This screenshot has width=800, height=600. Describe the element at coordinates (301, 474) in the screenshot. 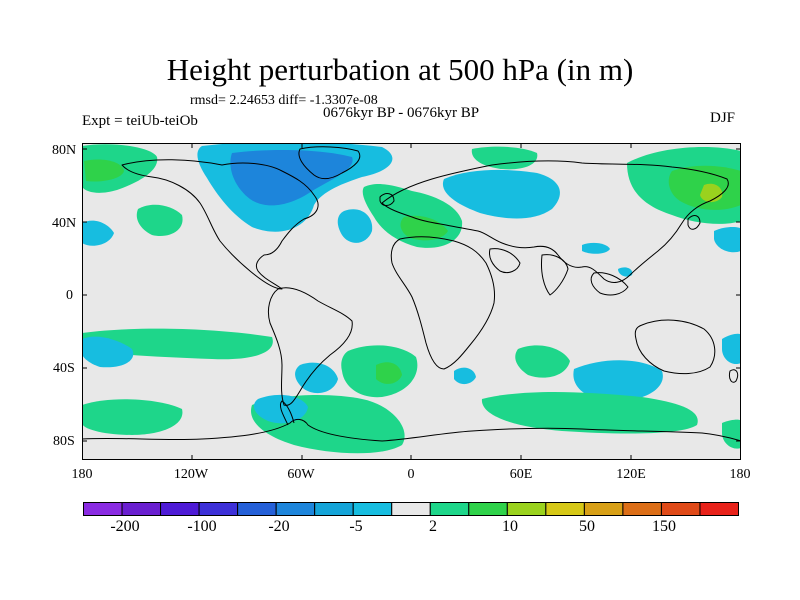

I see `lon-label-60w: 60W` at that location.